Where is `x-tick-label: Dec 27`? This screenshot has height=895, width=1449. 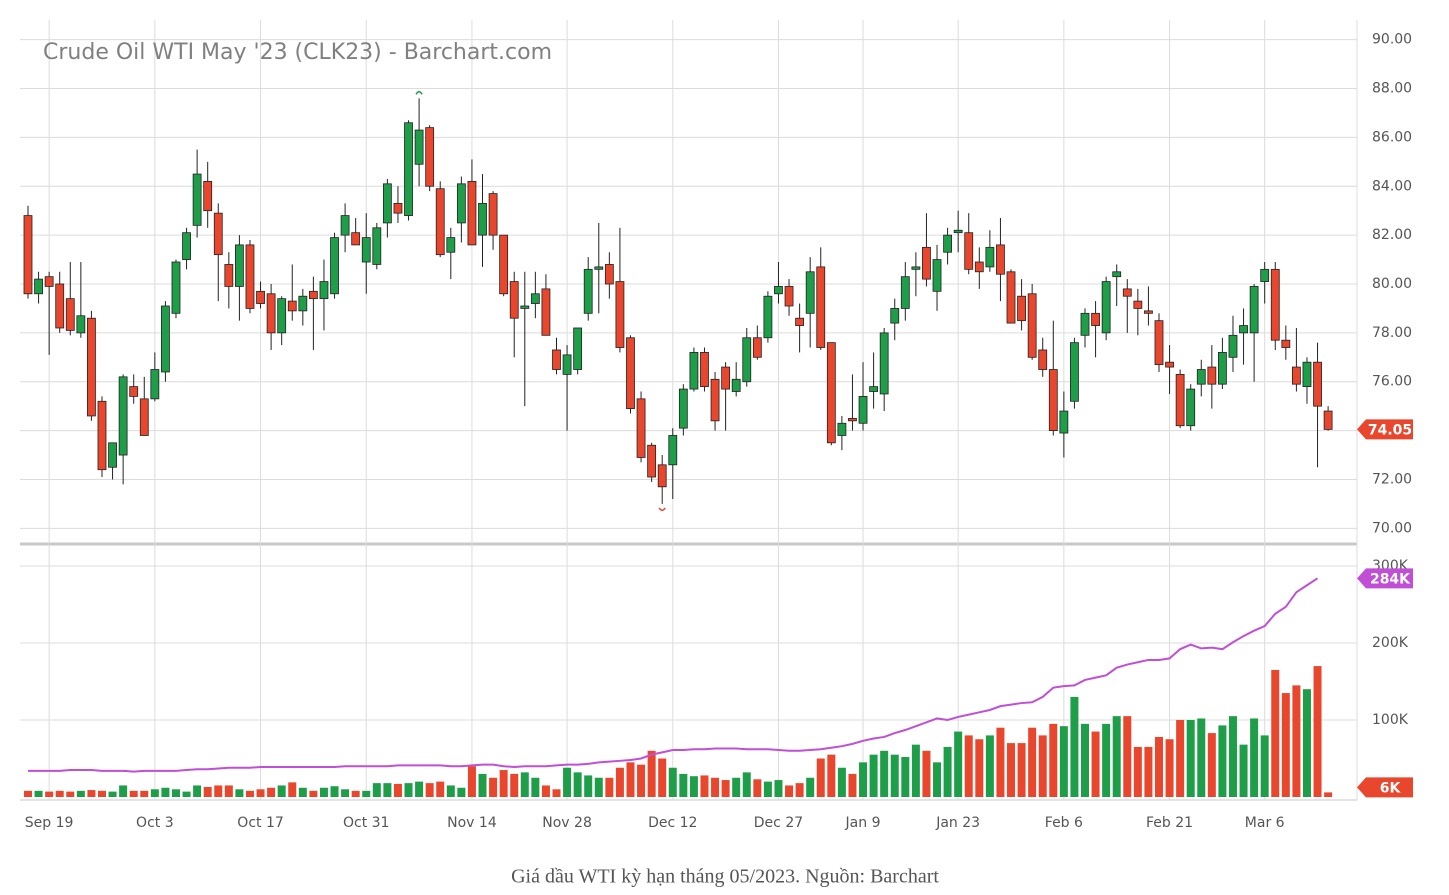
x-tick-label: Dec 27 is located at coordinates (778, 823).